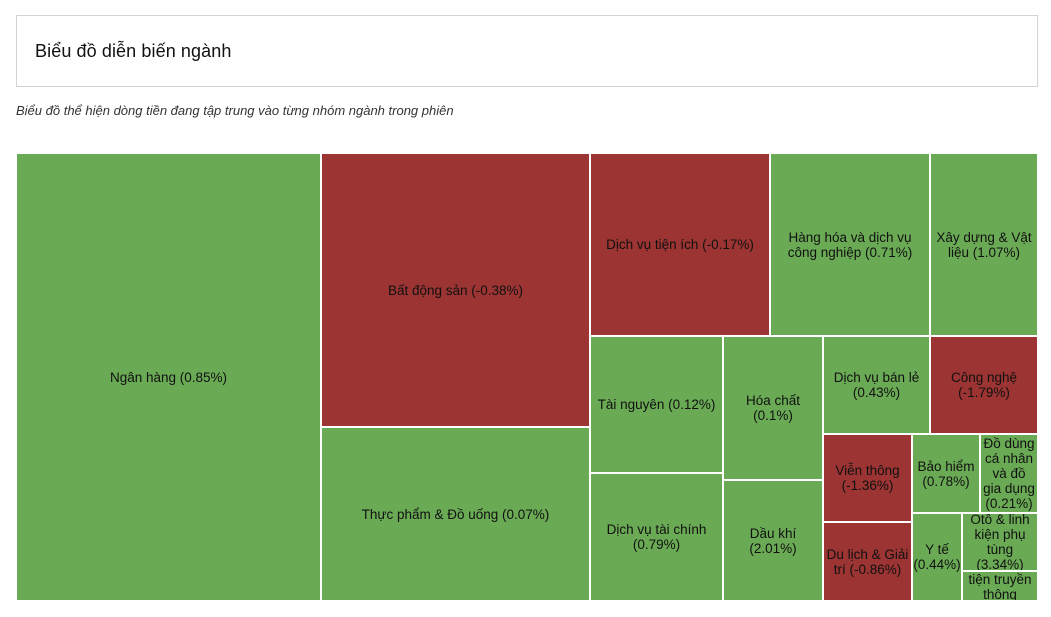 Image resolution: width=1051 pixels, height=617 pixels. I want to click on treemap-tile-label: Du lịch & Giải trí (-0.86%), so click(867, 561).